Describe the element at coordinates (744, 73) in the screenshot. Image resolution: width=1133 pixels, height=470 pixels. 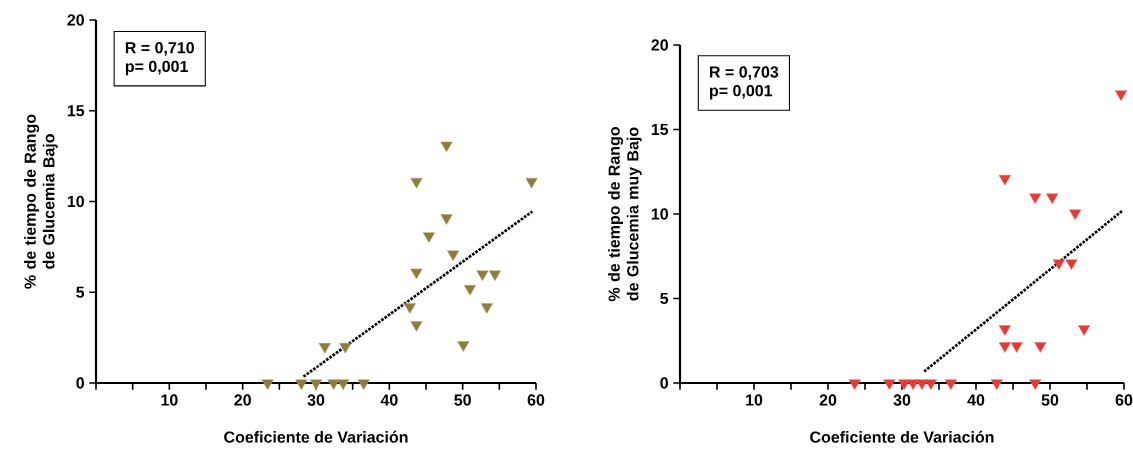
I see `annotation: R = 0,703` at that location.